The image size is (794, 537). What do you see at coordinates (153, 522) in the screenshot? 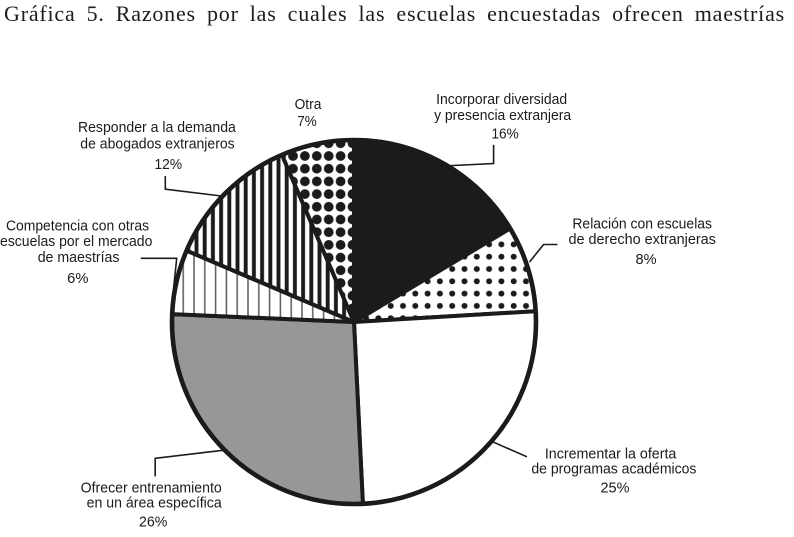
I see `svg-text: 26%` at bounding box center [153, 522].